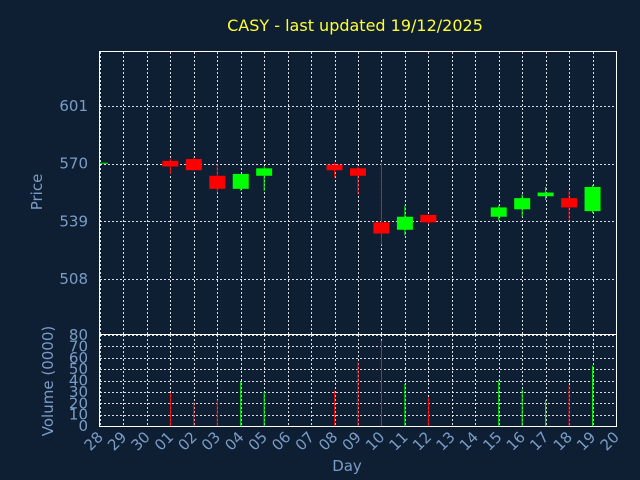  Describe the element at coordinates (83, 426) in the screenshot. I see `volume-tick-label: 0` at that location.